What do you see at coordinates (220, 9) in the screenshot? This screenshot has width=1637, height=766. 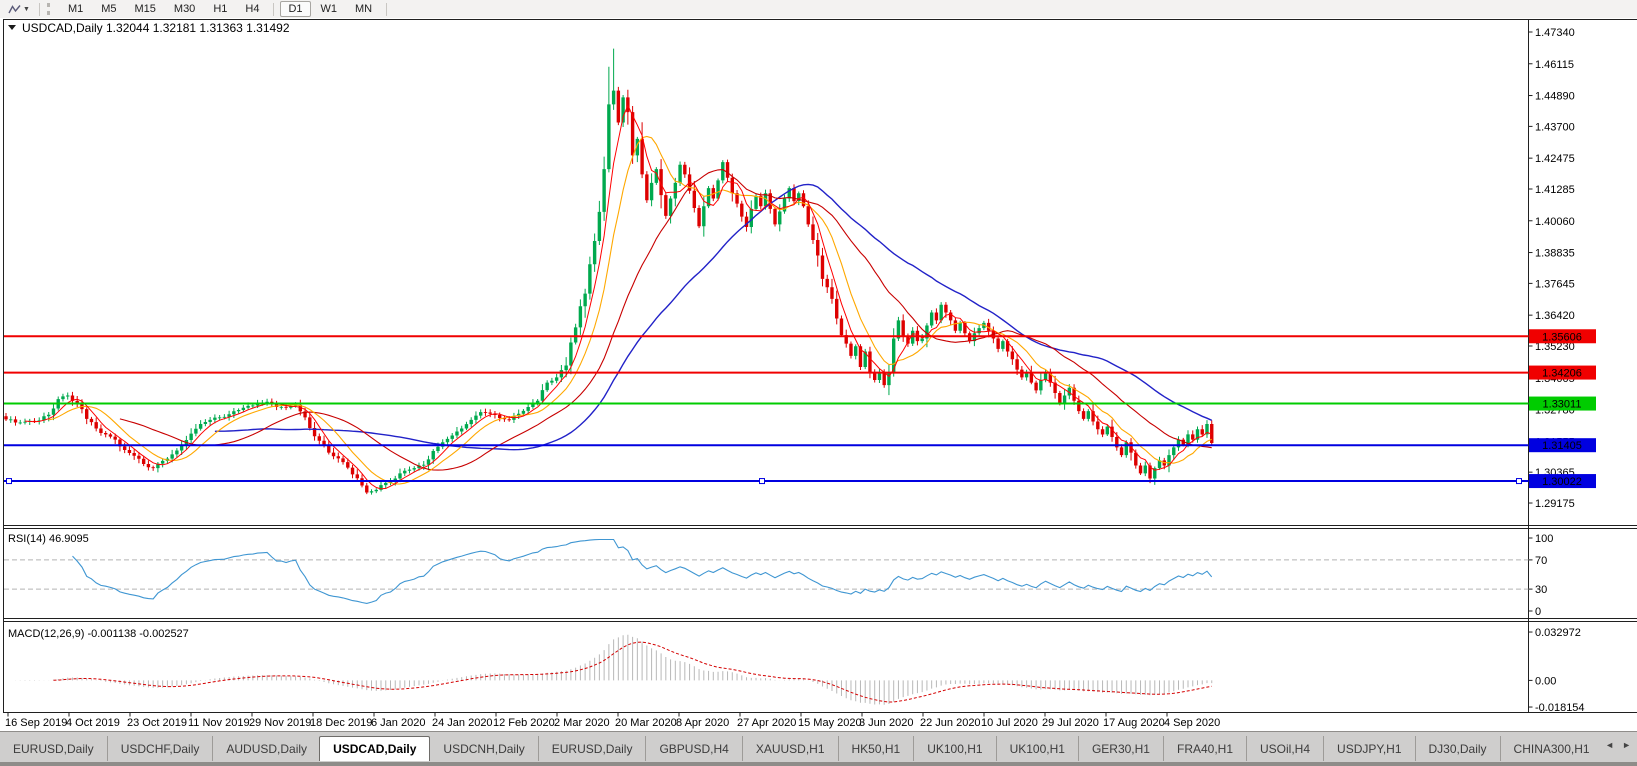 I see `timeframe-button-h1: H1` at bounding box center [220, 9].